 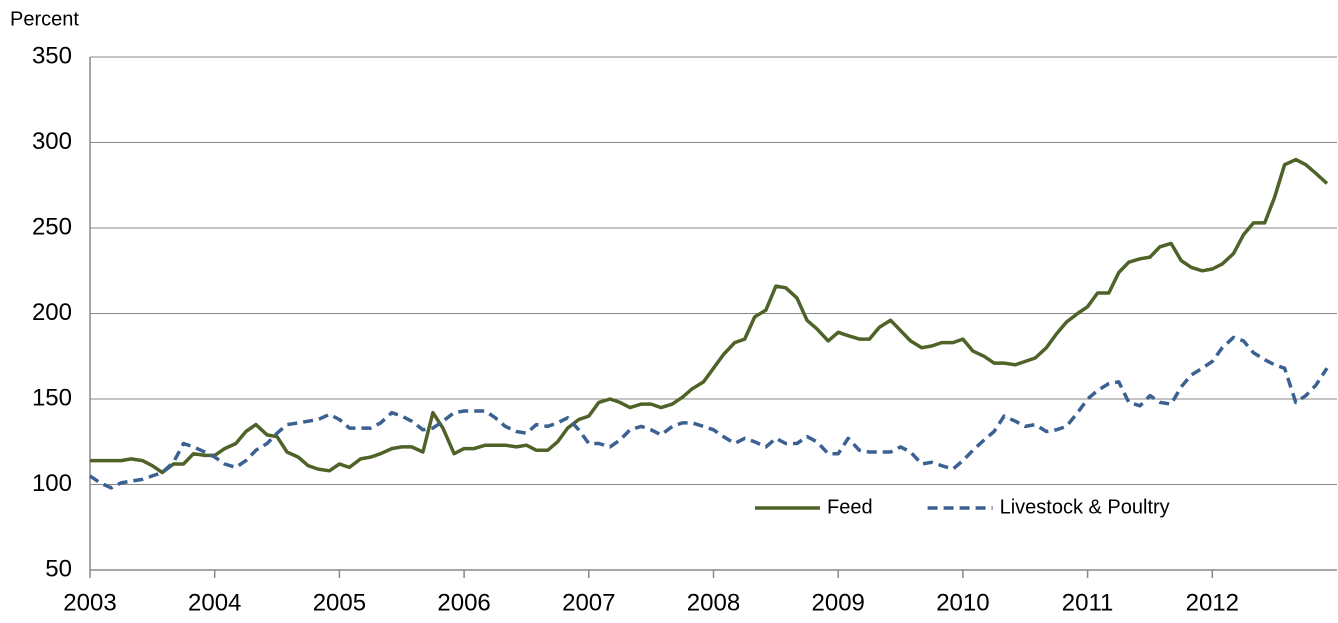 I want to click on y-tick-label: 100, so click(x=52, y=483).